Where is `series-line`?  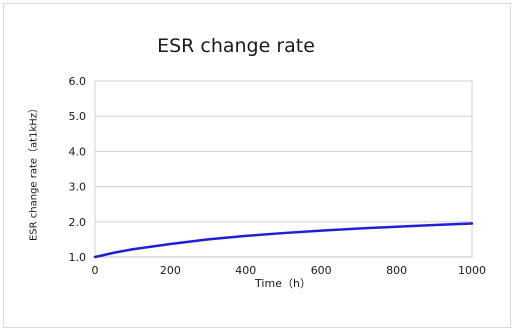 series-line is located at coordinates (283, 240).